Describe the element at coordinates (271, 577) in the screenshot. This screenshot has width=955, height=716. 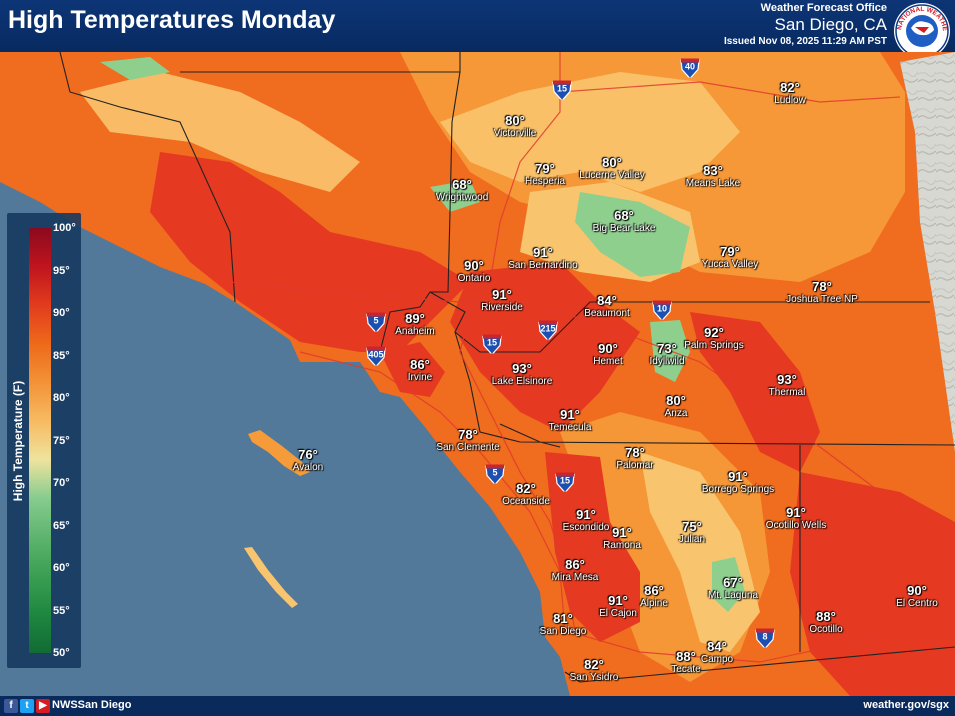
I see `san-clemente-island` at that location.